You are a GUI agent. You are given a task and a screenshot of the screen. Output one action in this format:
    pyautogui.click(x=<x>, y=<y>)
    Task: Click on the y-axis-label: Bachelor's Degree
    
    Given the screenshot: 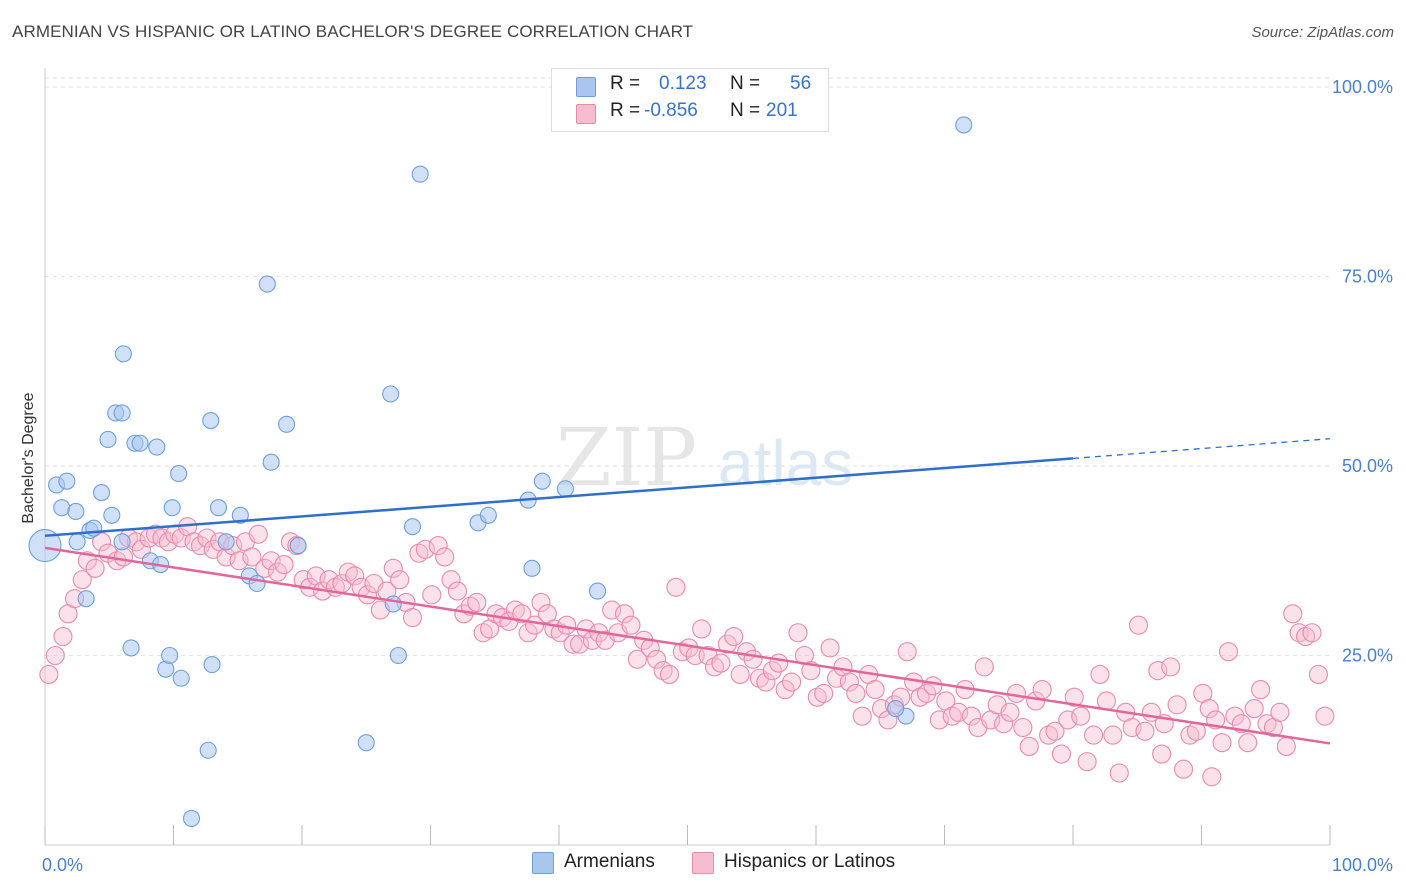 What is the action you would take?
    pyautogui.click(x=28, y=457)
    